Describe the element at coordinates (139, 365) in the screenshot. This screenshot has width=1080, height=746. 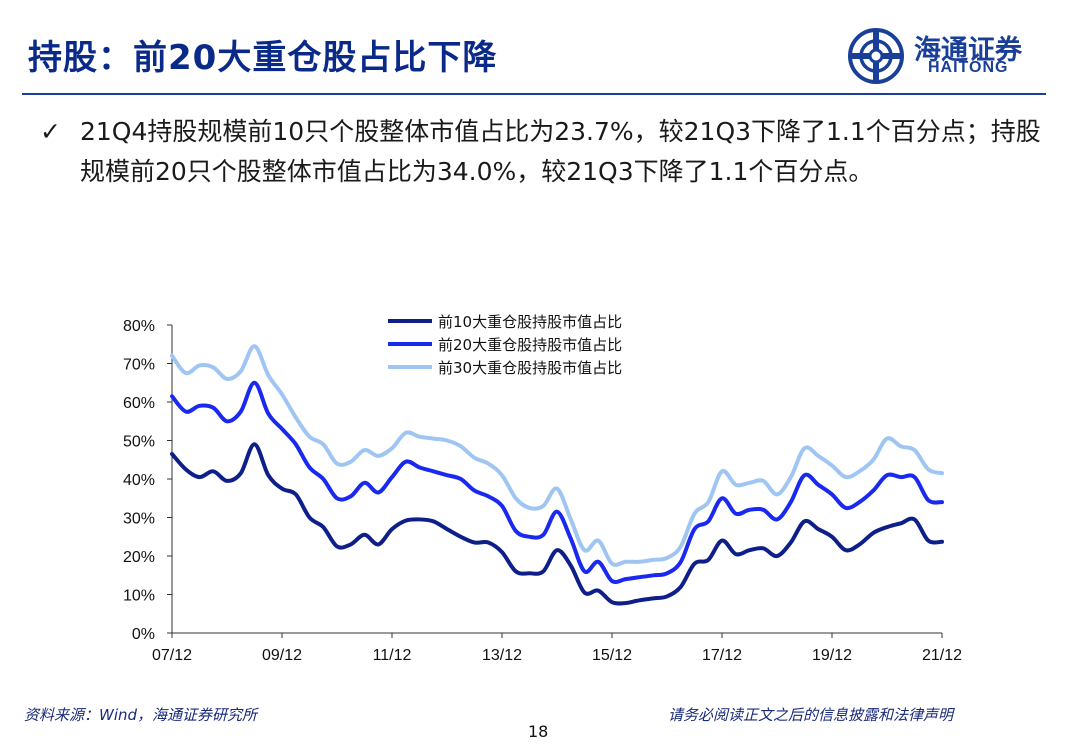
I see `y-tick-label: 70%` at that location.